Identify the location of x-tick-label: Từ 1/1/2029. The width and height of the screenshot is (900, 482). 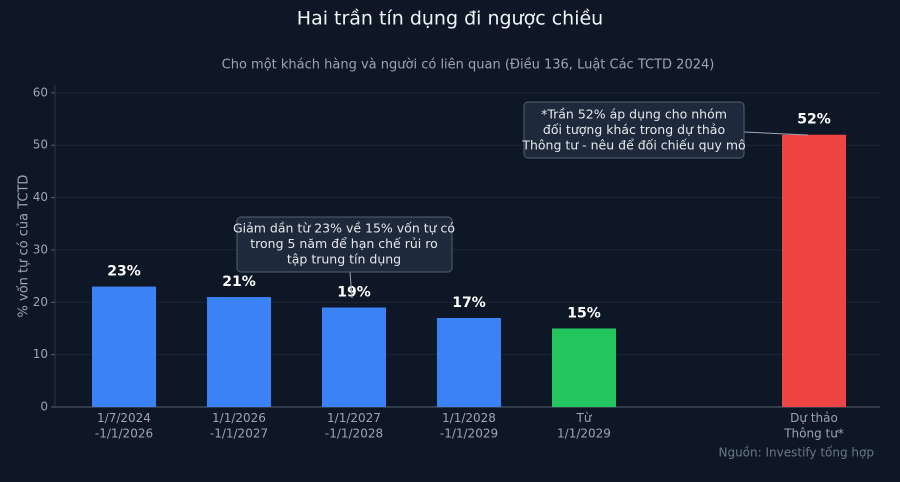
(584, 426).